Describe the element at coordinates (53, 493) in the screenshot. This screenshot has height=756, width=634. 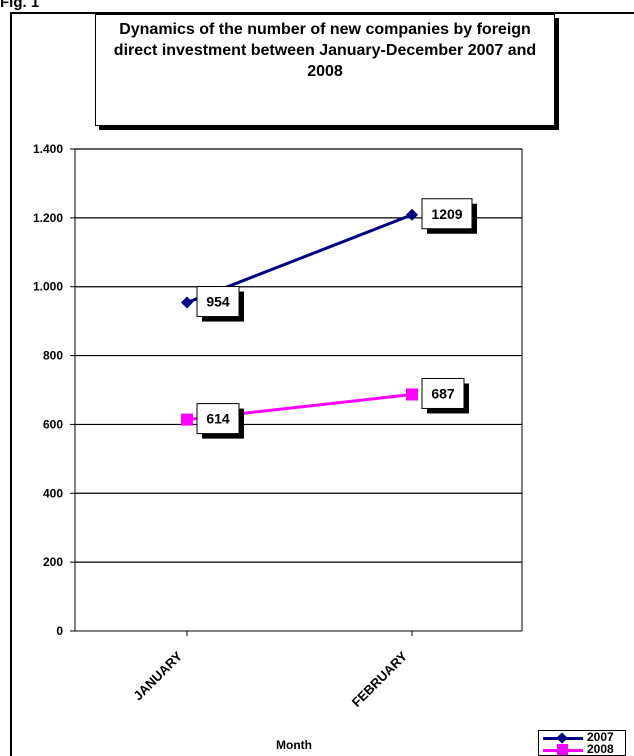
I see `y-tick-label-2: 400` at that location.